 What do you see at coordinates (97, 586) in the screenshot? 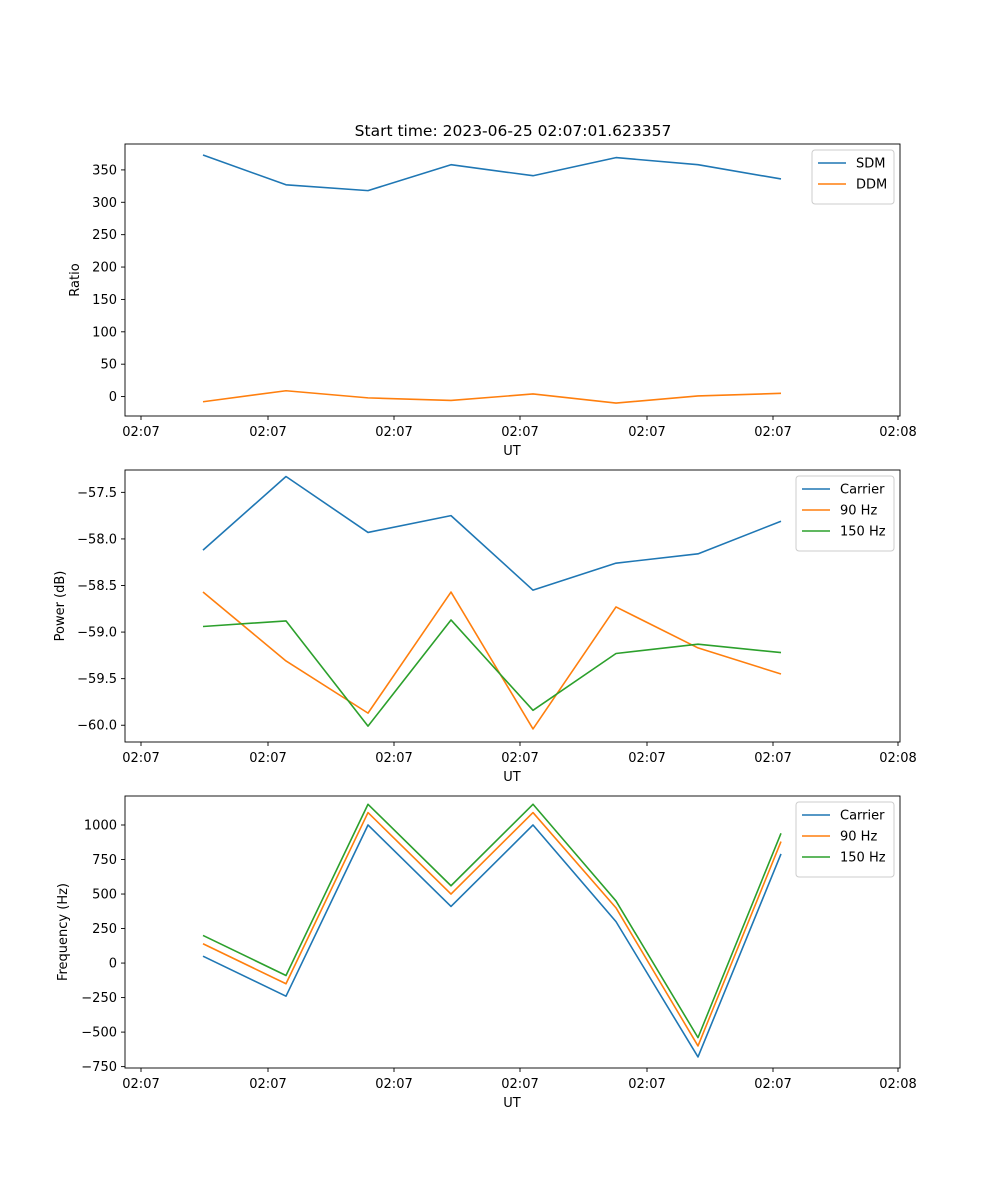
I see `y-tick-label: −58.5` at bounding box center [97, 586].